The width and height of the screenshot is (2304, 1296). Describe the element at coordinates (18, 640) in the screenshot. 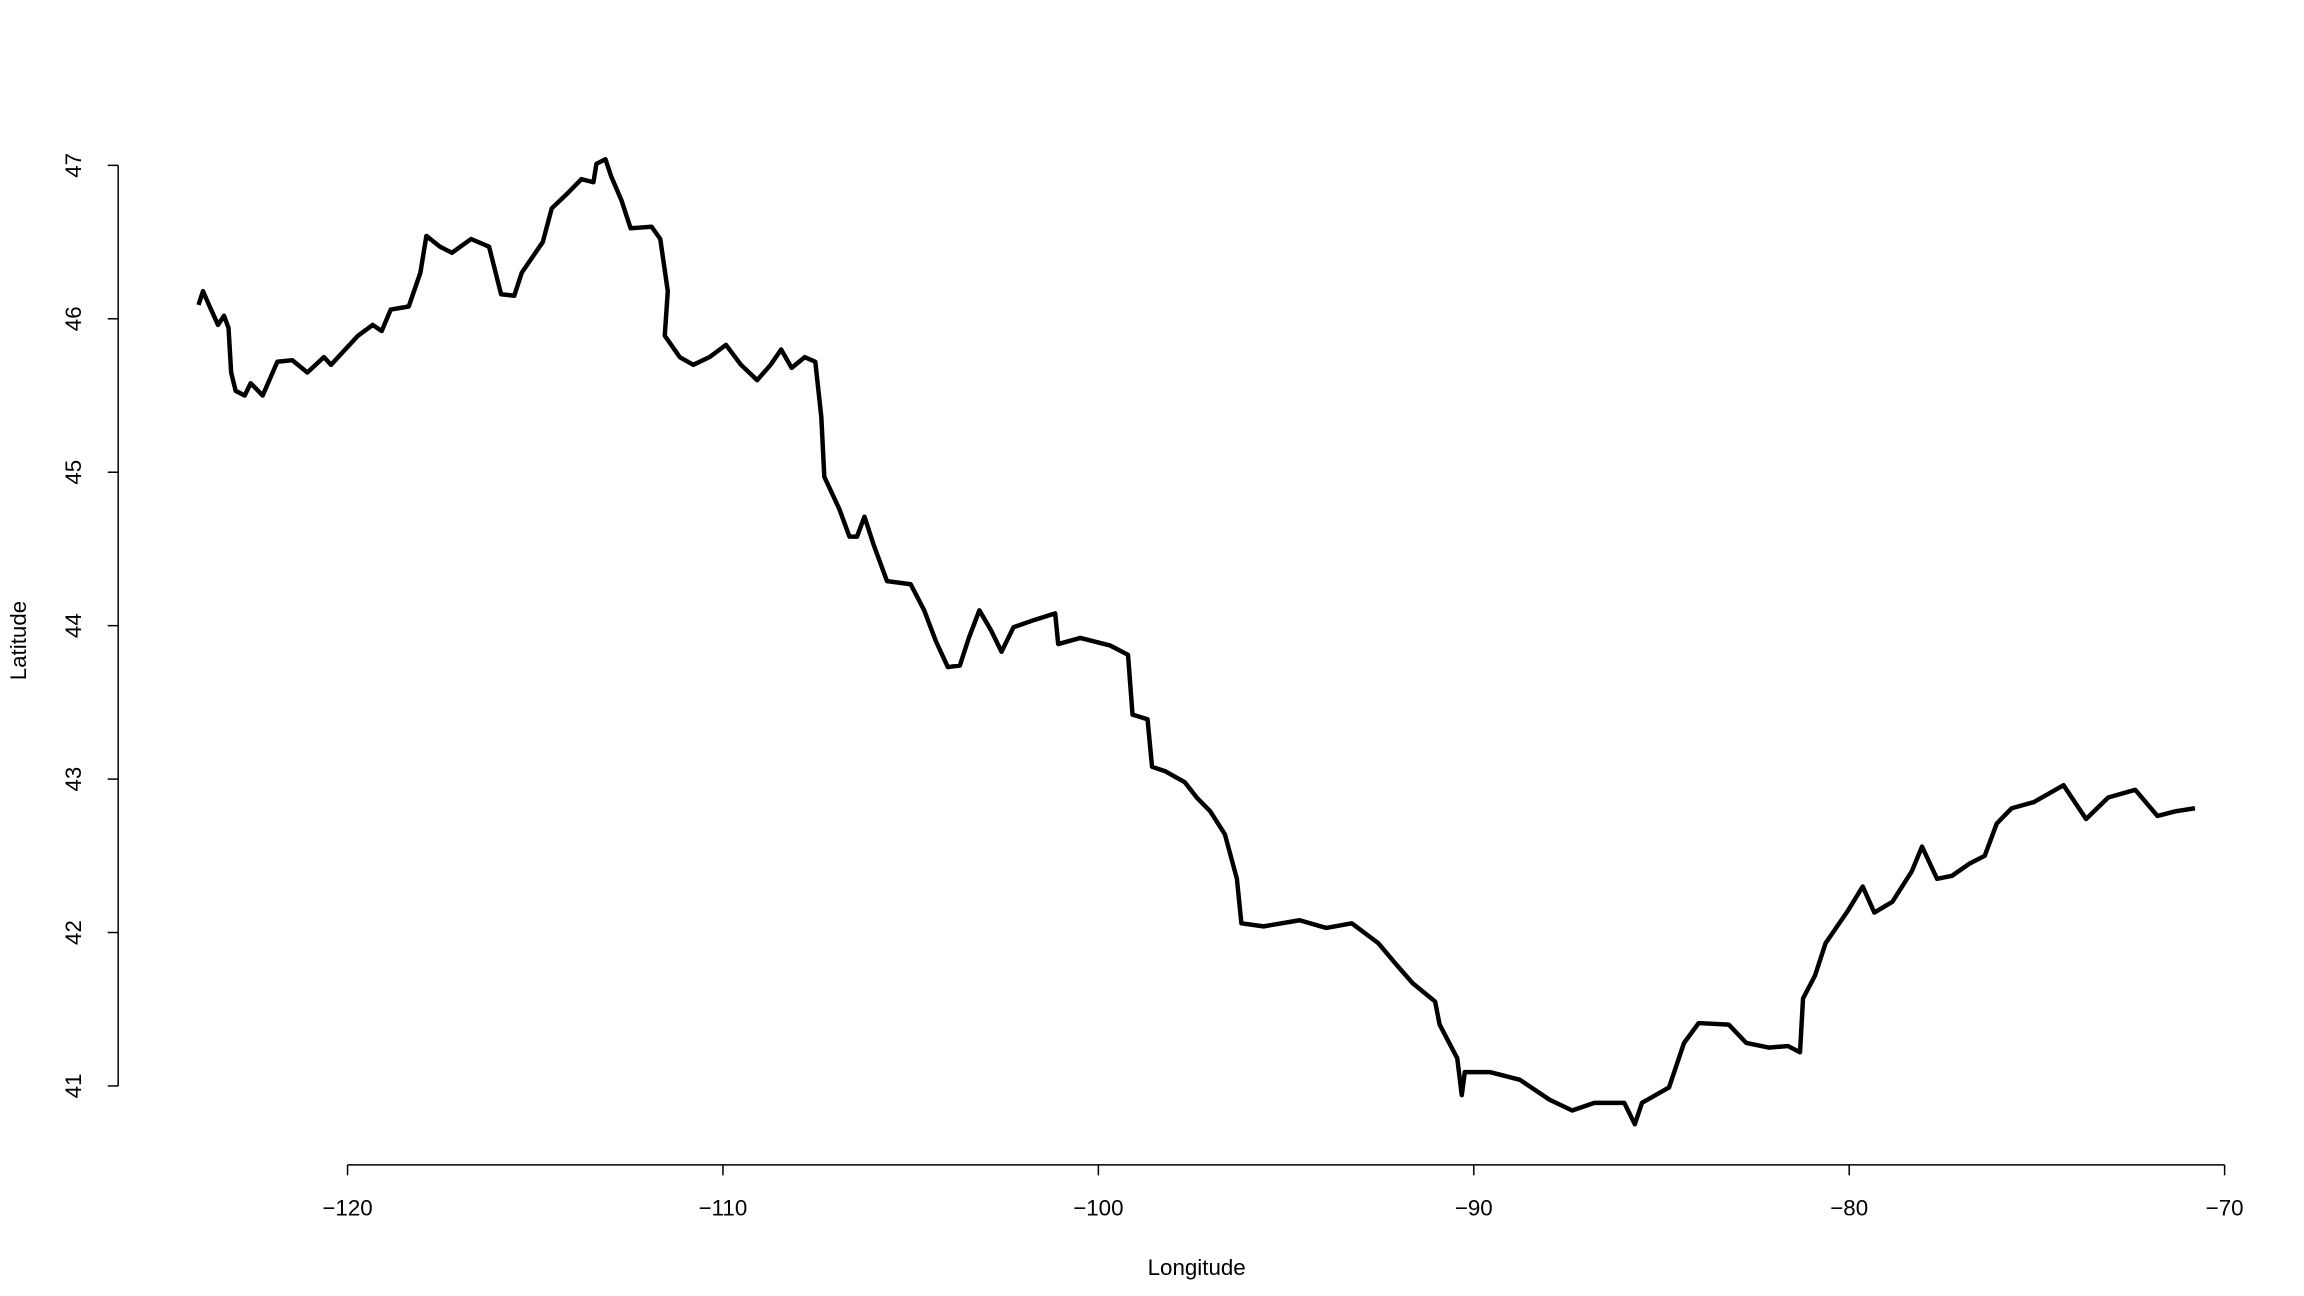

I see `y-axis-title: Latitude` at that location.